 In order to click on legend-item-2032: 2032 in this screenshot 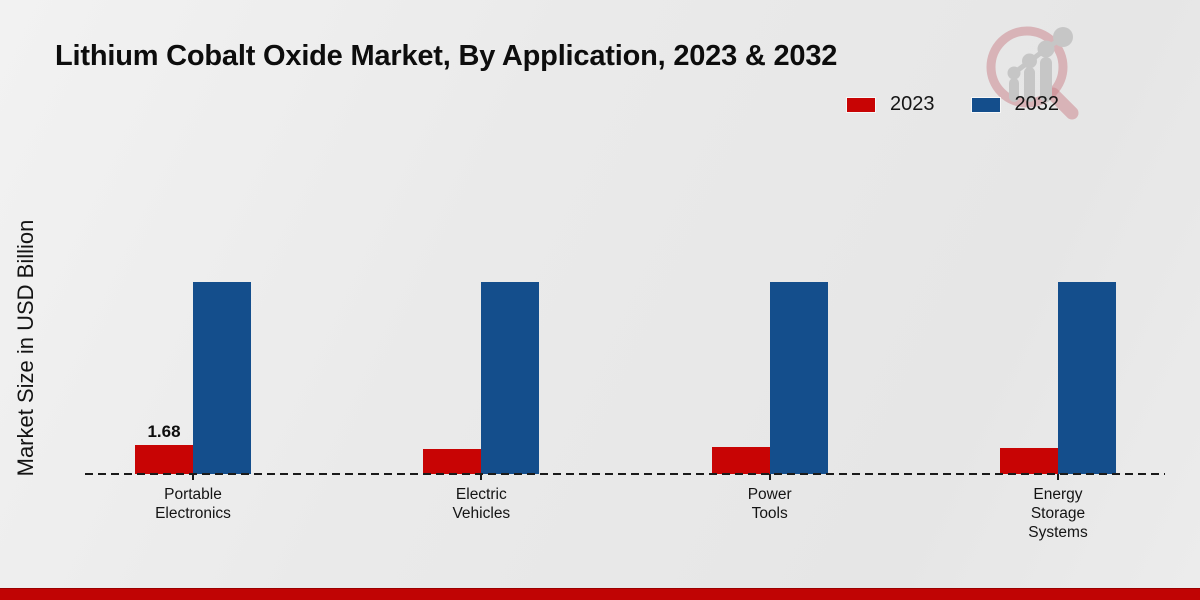, I will do `click(1015, 104)`.